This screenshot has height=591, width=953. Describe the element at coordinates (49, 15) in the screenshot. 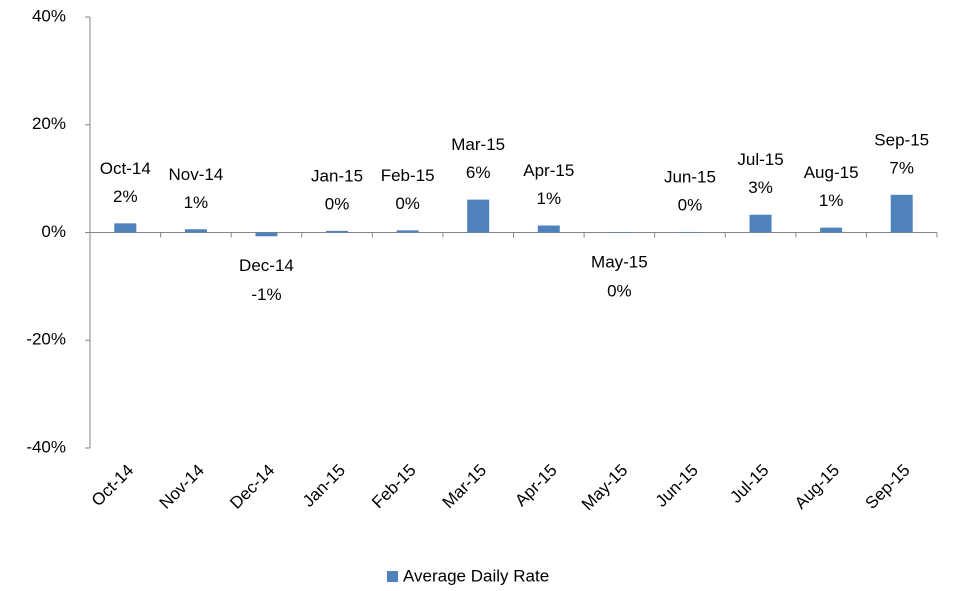

I see `y-tick-label: 40%` at that location.